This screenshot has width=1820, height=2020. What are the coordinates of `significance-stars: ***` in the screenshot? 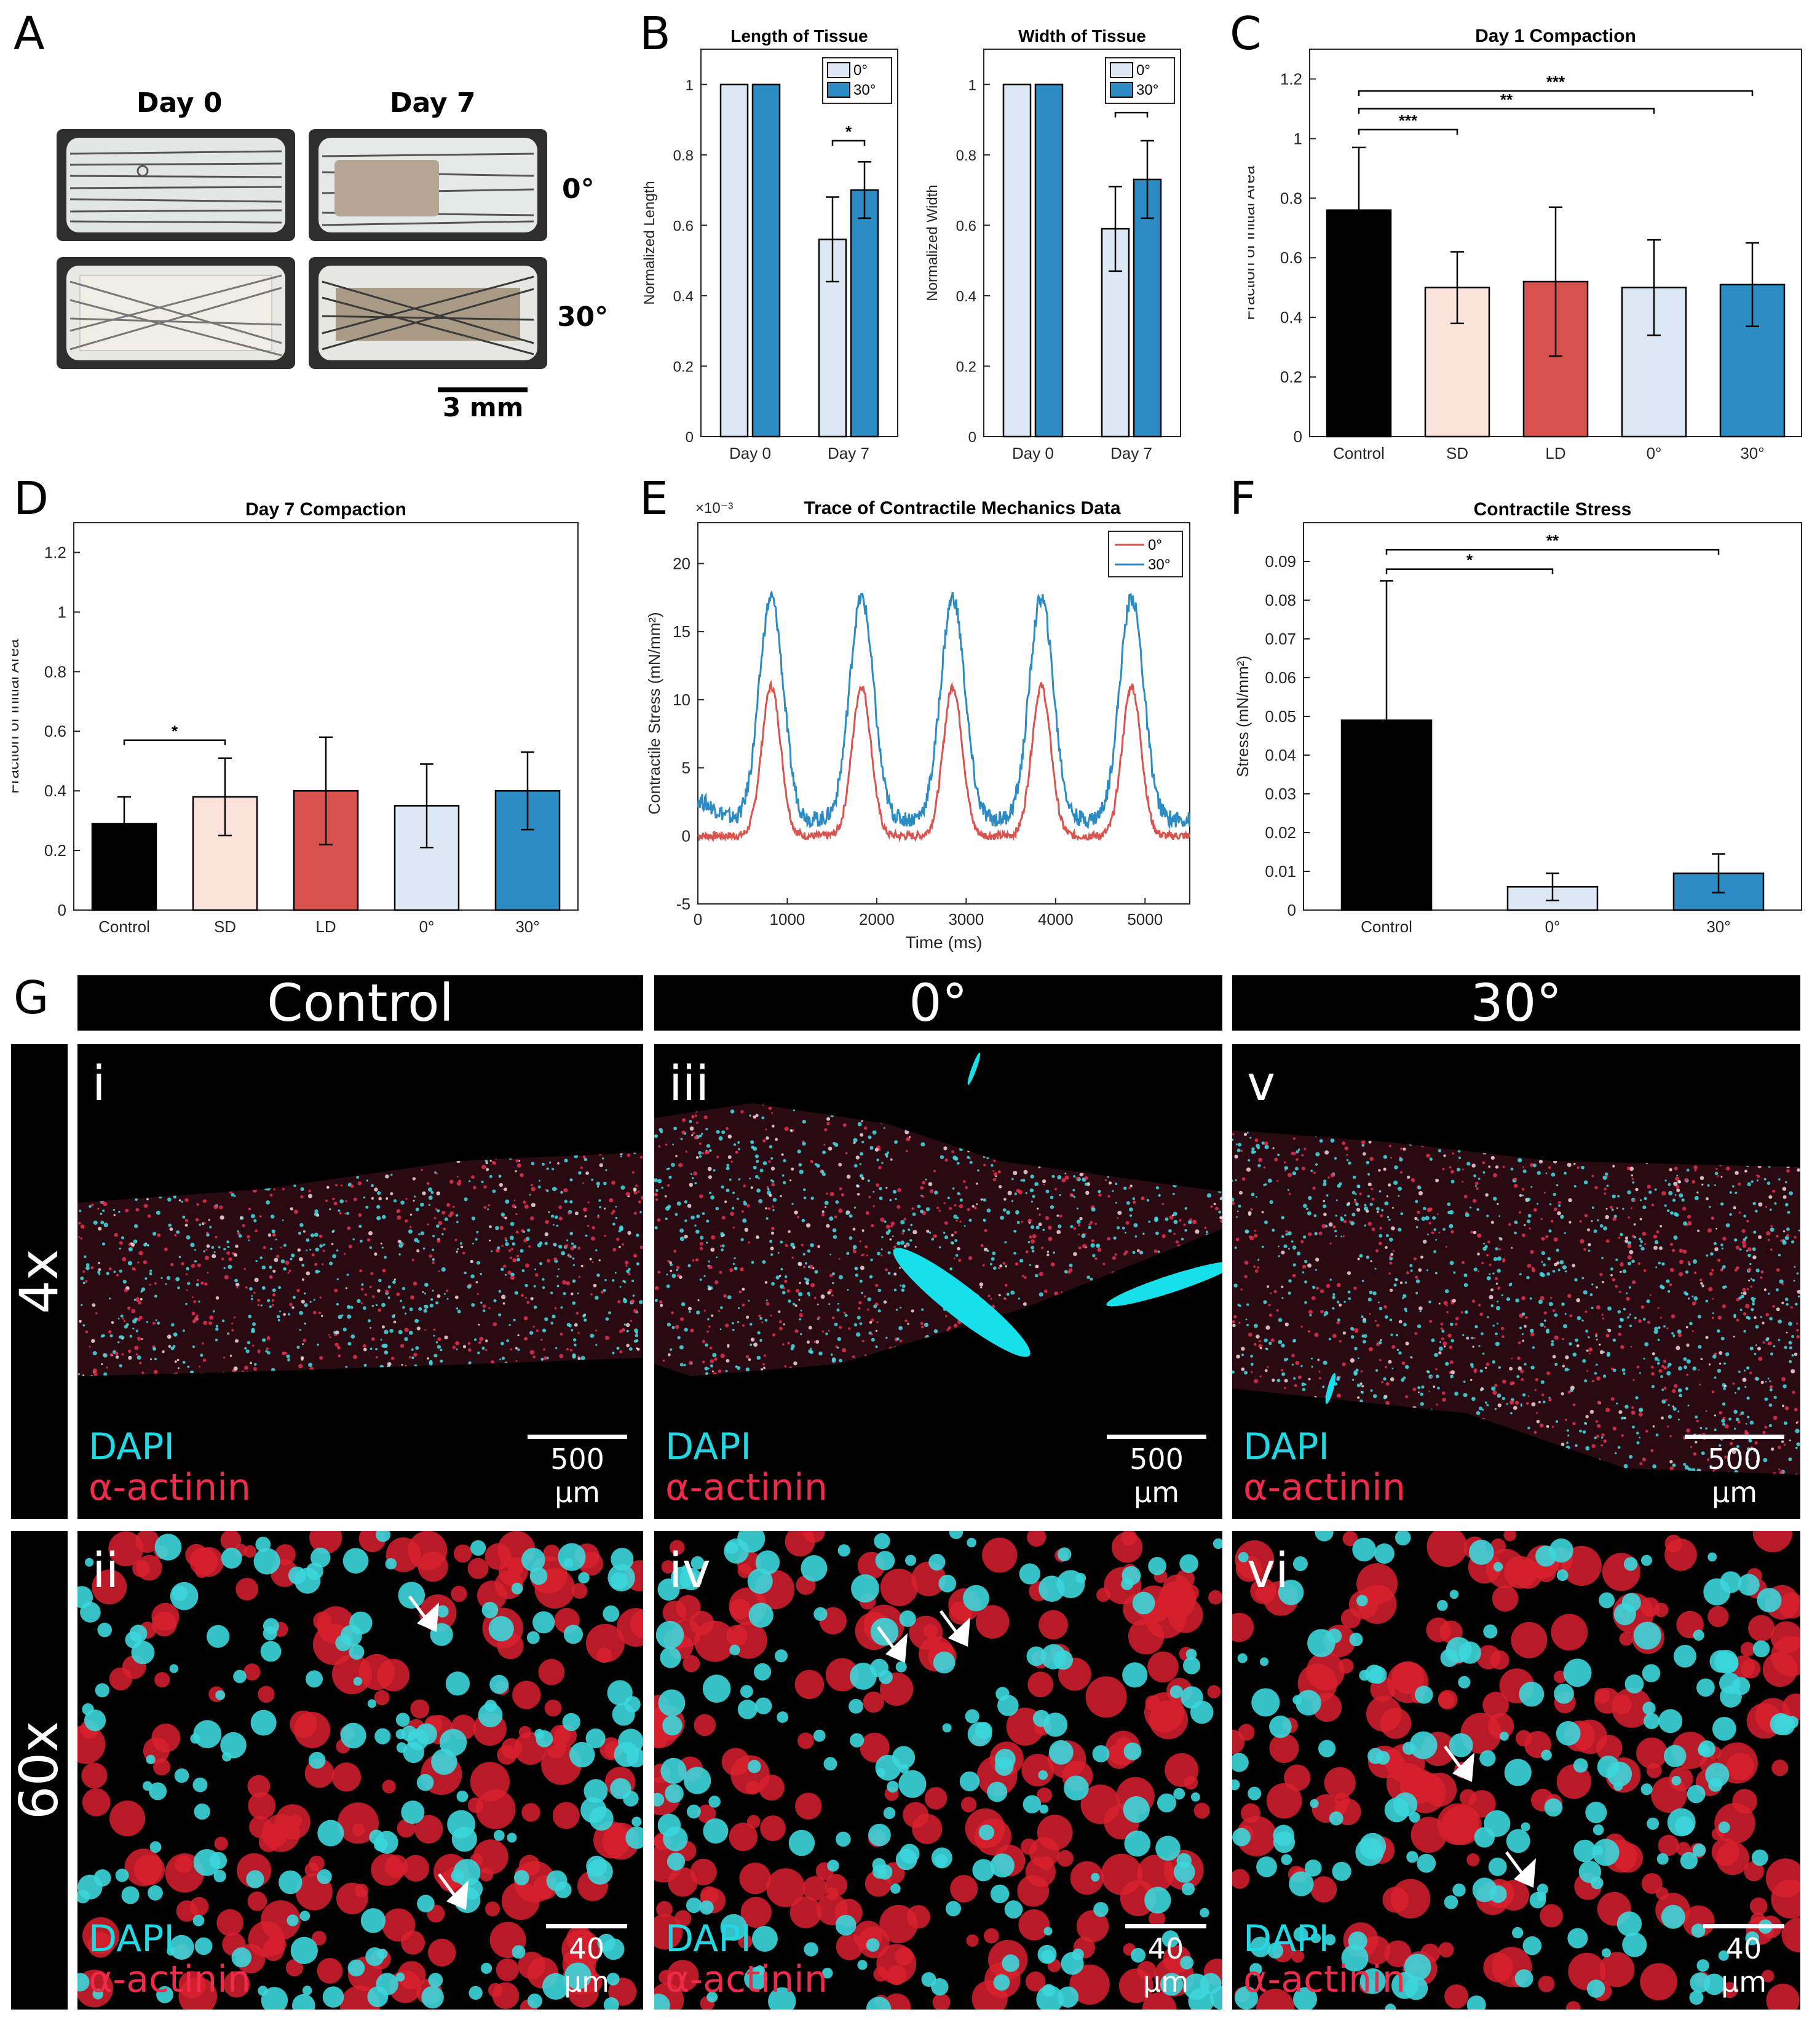 It's located at (1409, 120).